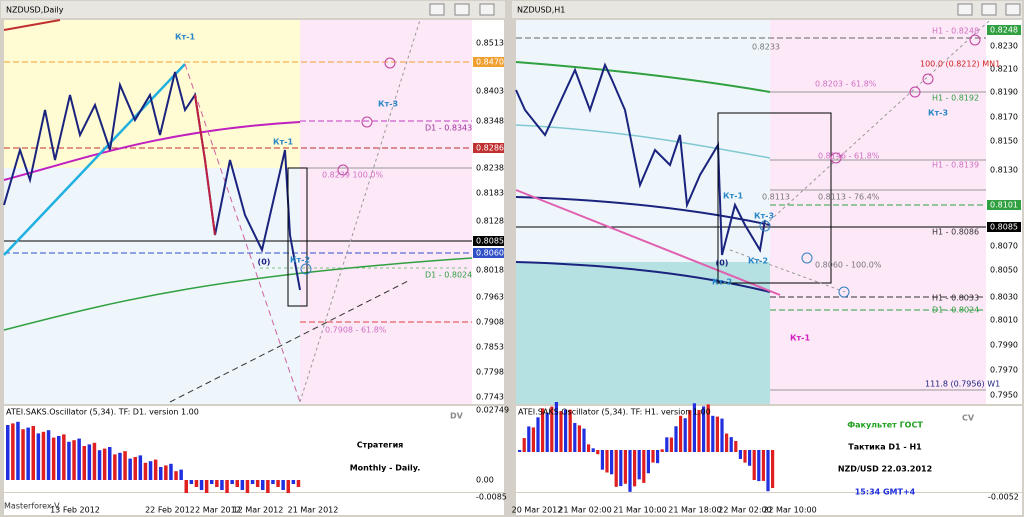  I want to click on annotation: 0.8146 - 61.8%, so click(849, 156).